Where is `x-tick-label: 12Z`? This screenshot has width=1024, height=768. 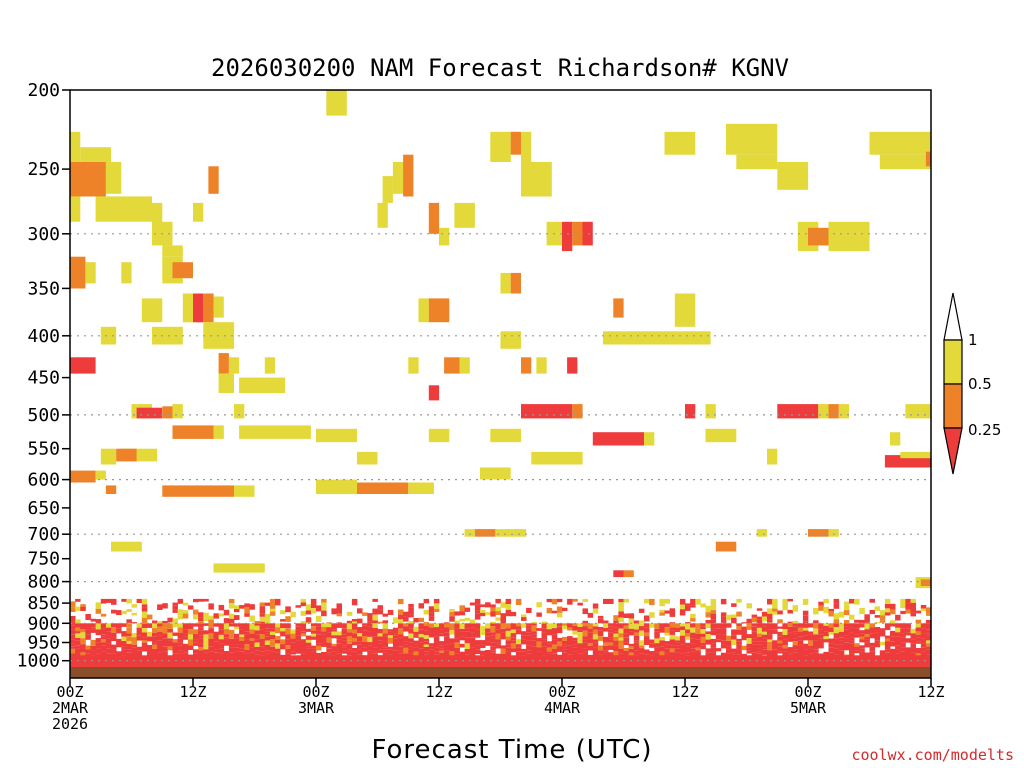 x-tick-label: 12Z is located at coordinates (684, 692).